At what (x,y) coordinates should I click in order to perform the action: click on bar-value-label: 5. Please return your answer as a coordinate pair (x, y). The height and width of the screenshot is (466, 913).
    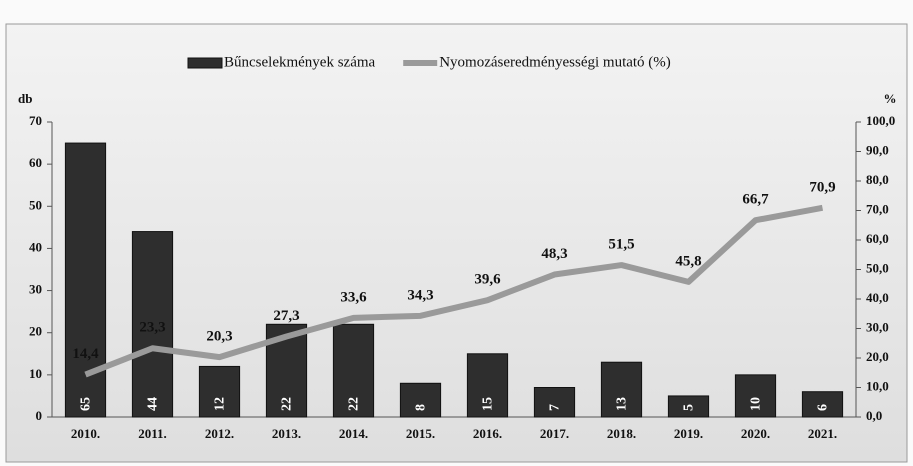
    Looking at the image, I should click on (689, 407).